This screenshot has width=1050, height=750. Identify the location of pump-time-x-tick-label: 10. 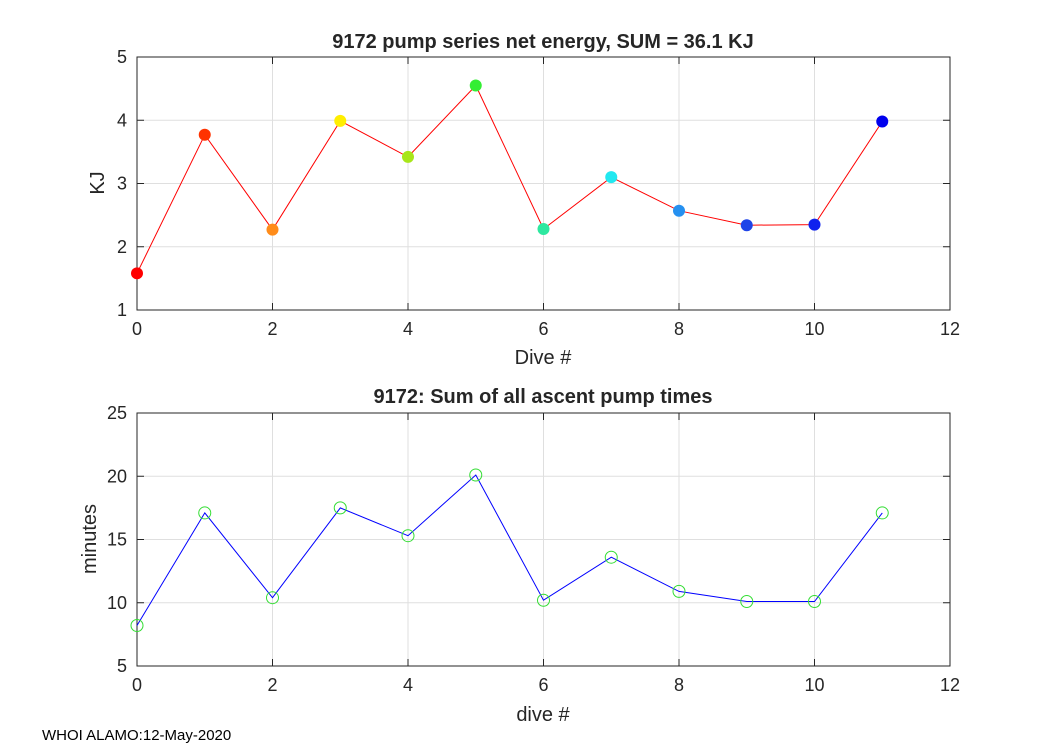
(814, 685).